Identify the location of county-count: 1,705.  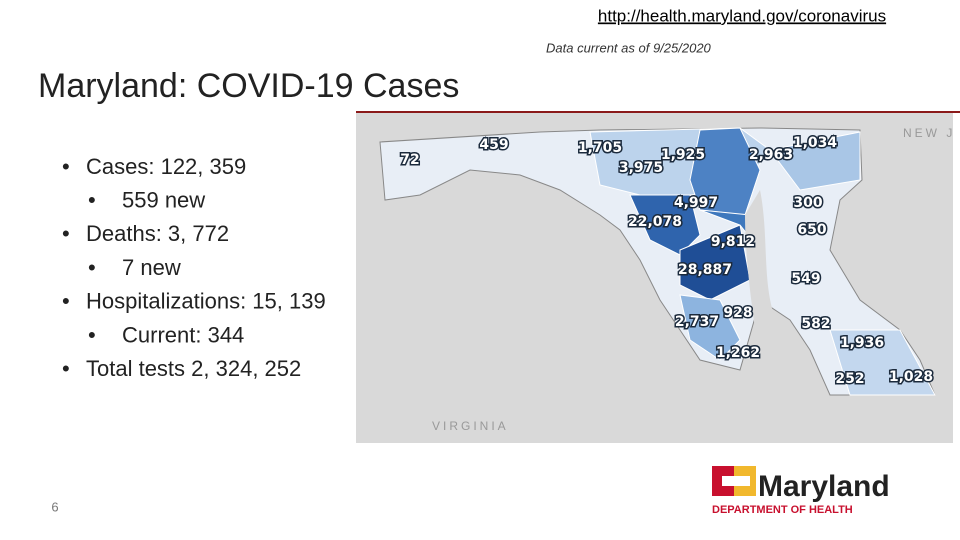
(600, 148).